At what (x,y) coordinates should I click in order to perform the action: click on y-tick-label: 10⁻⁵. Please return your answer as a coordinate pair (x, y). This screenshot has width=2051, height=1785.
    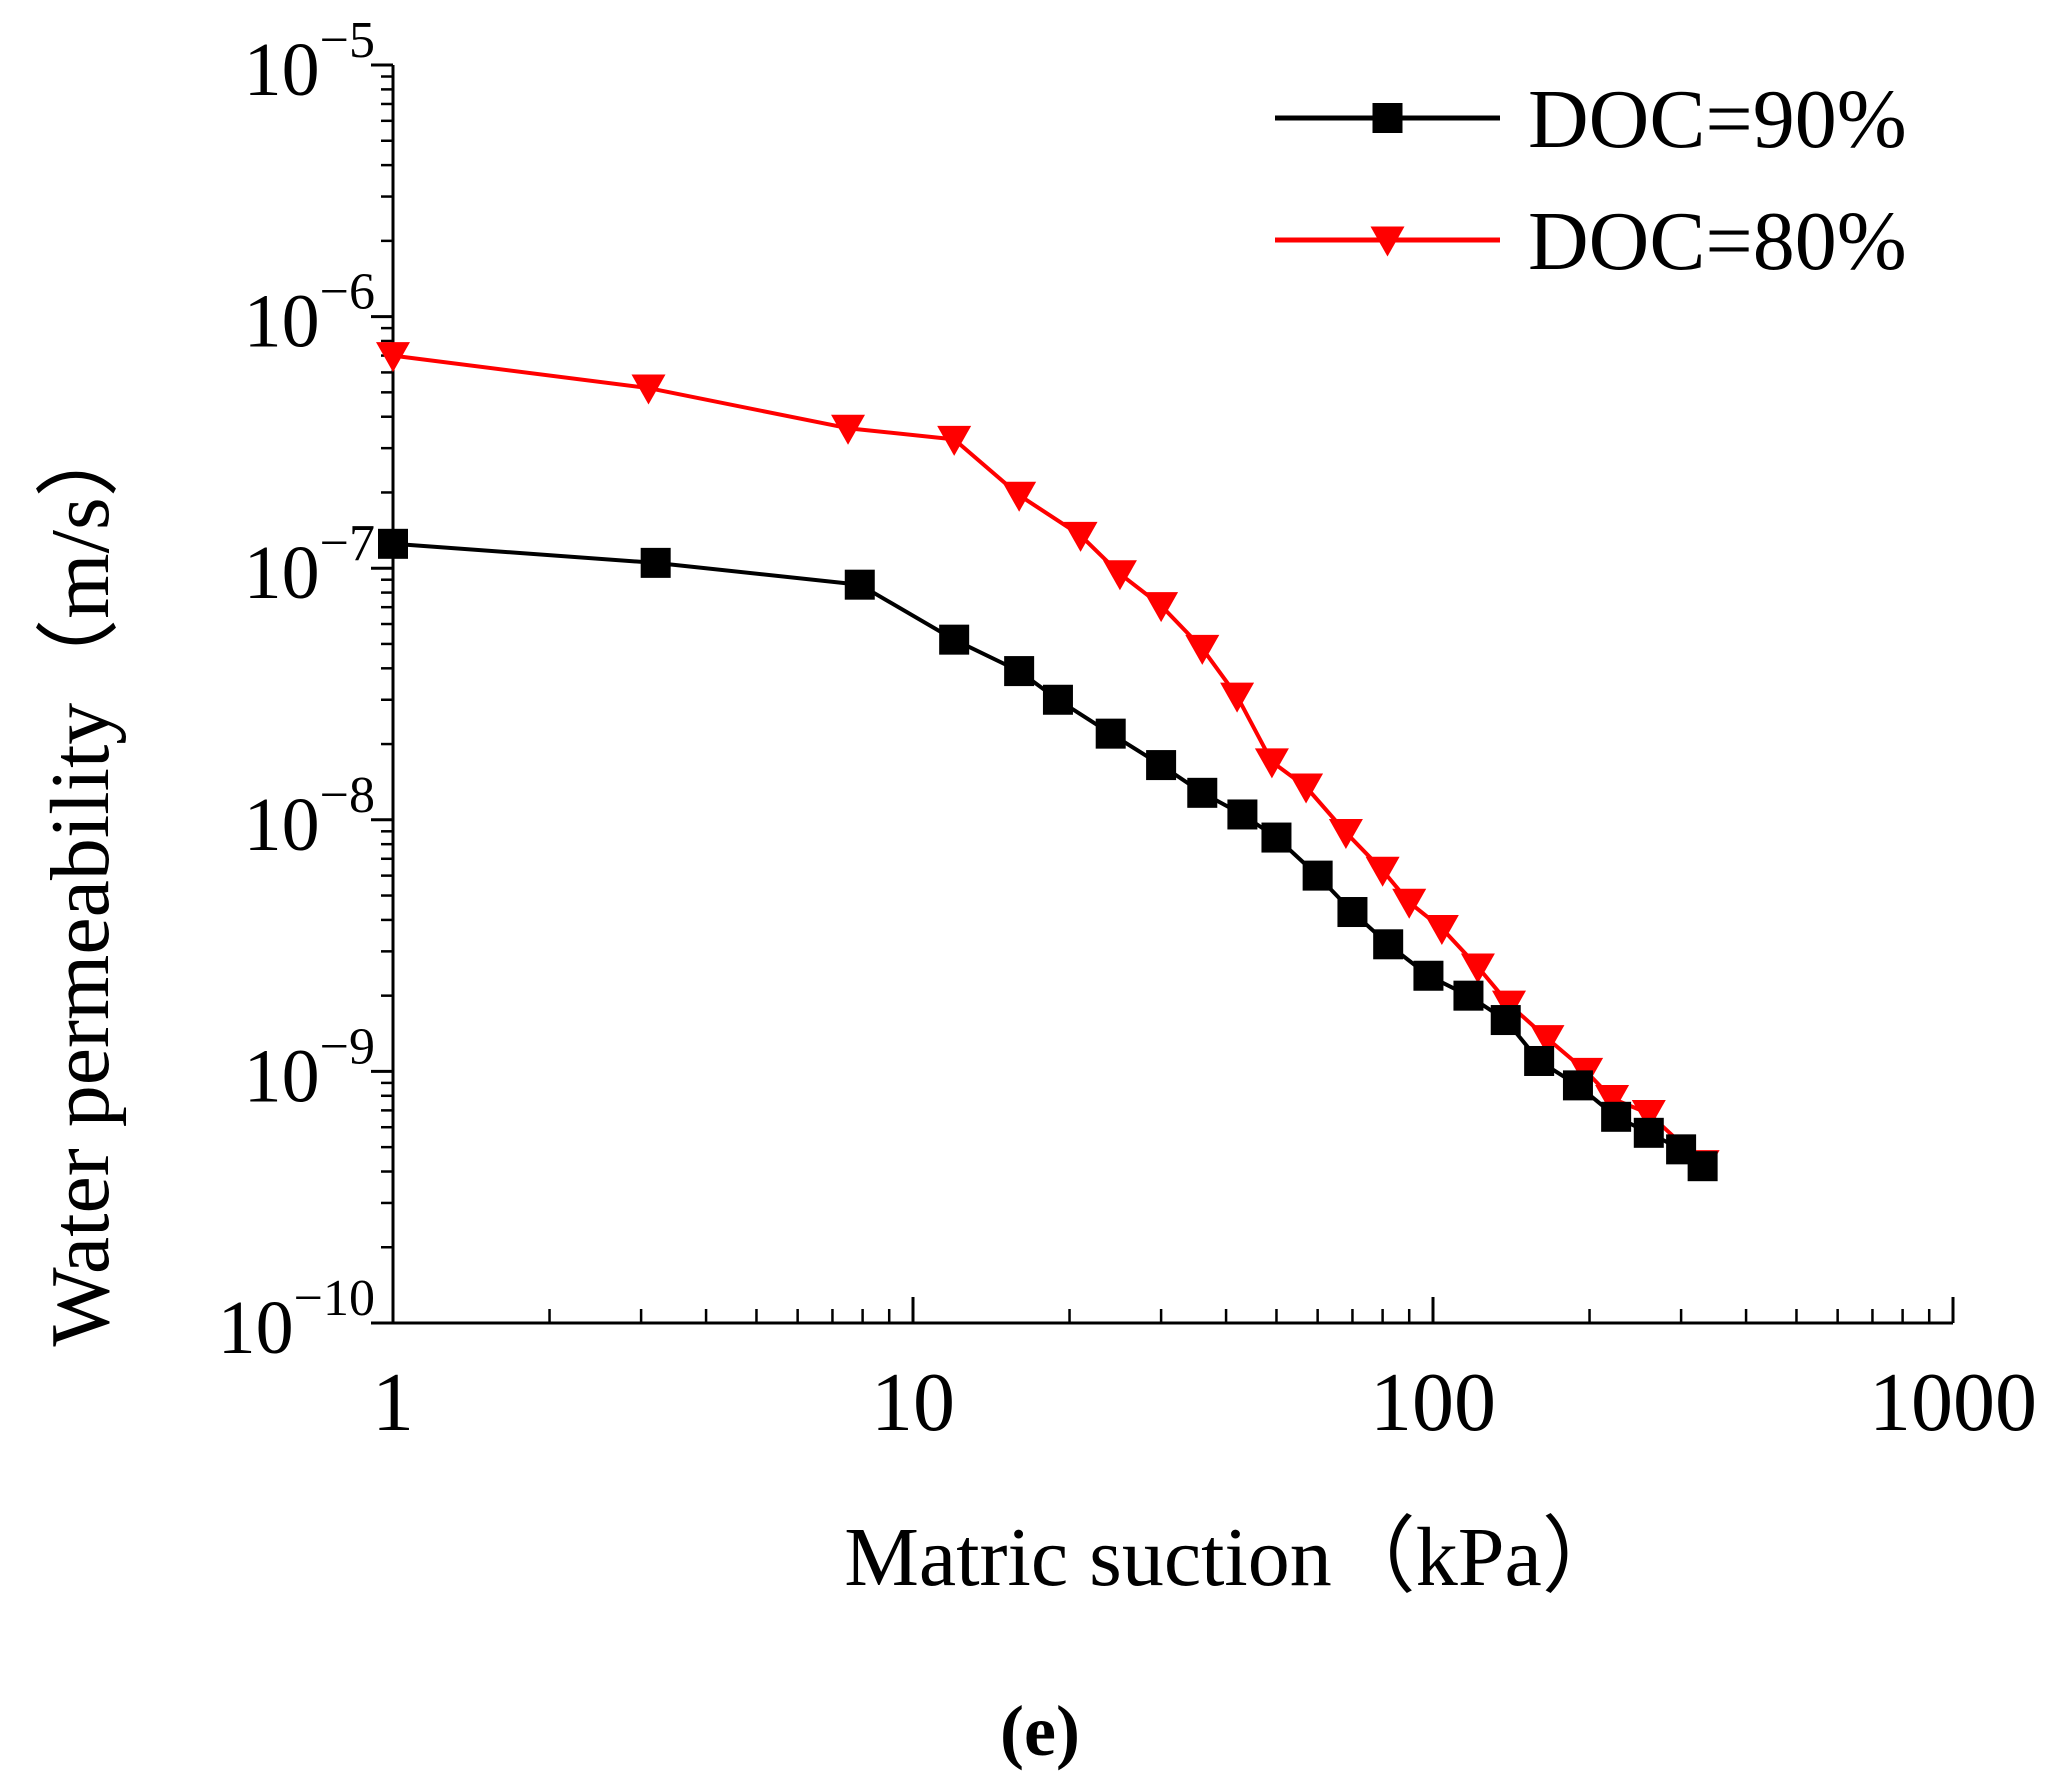
    Looking at the image, I should click on (309, 62).